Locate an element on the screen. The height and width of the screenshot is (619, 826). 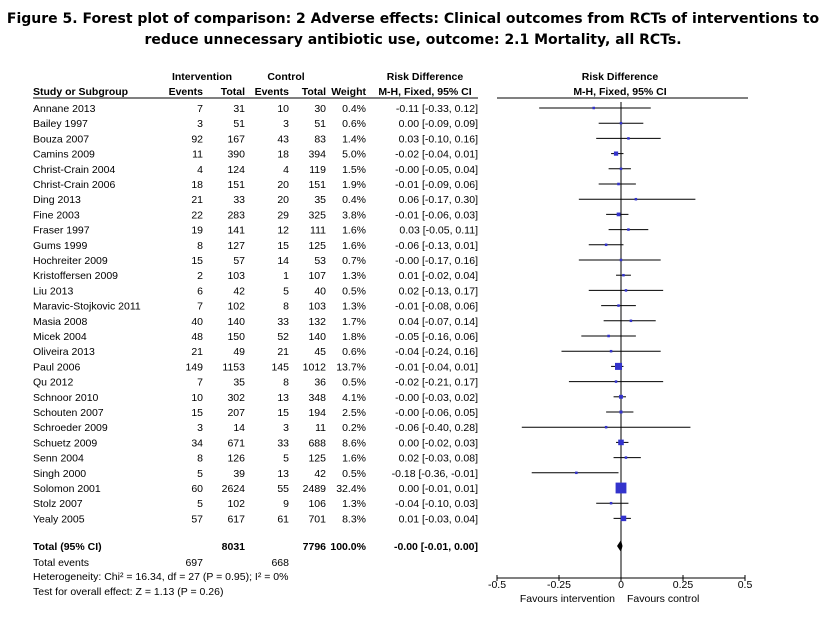
ctl-events: 61 is located at coordinates (283, 519).